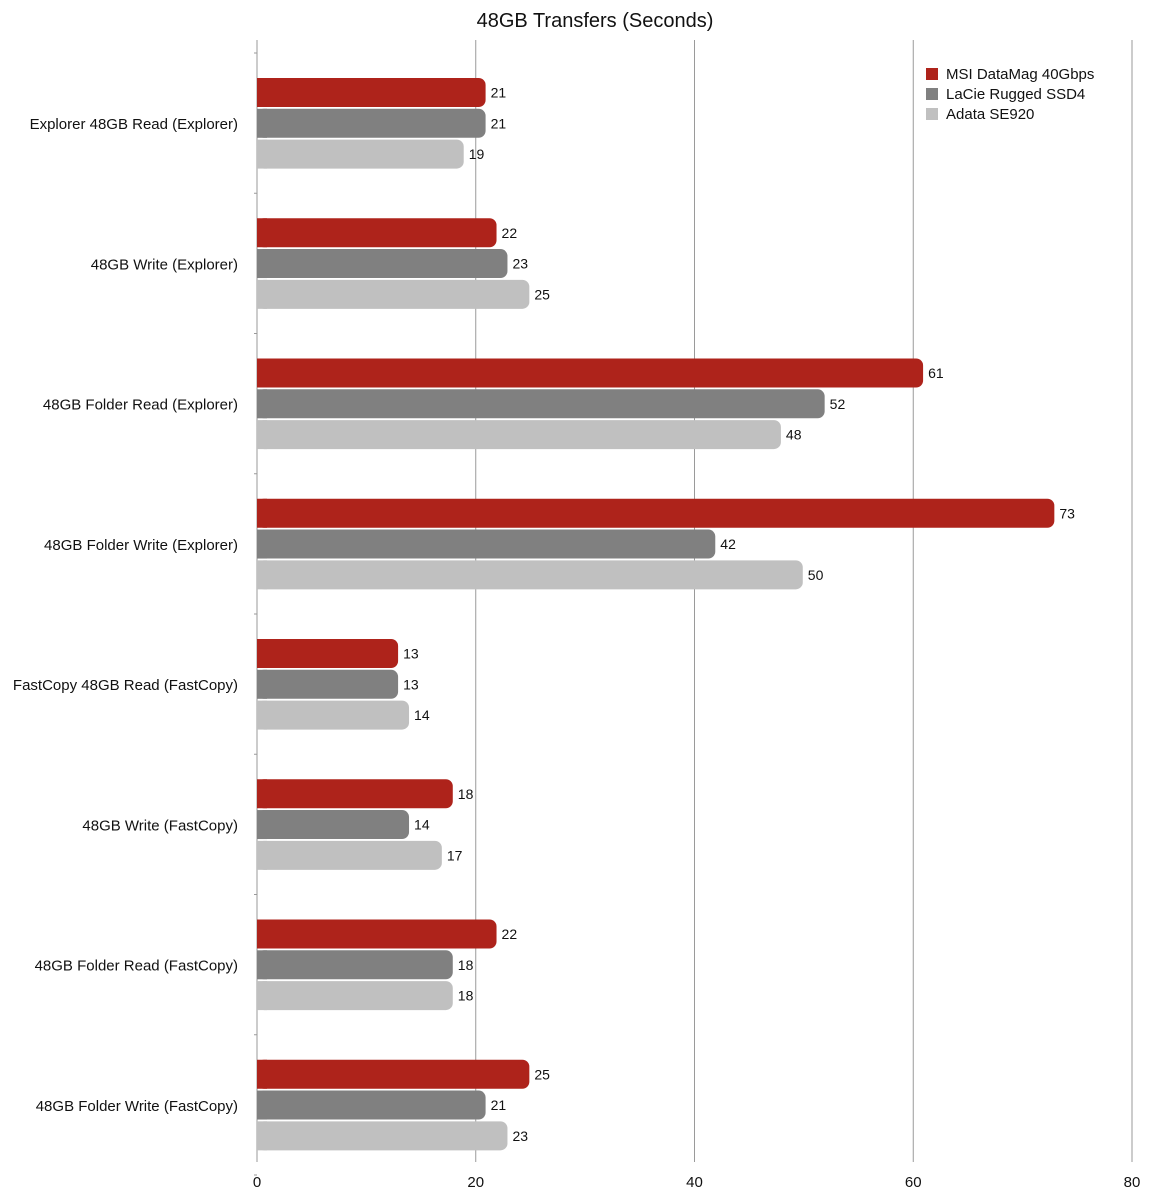 Image resolution: width=1152 pixels, height=1200 pixels. I want to click on category-label: 48GB Write (Explorer), so click(164, 264).